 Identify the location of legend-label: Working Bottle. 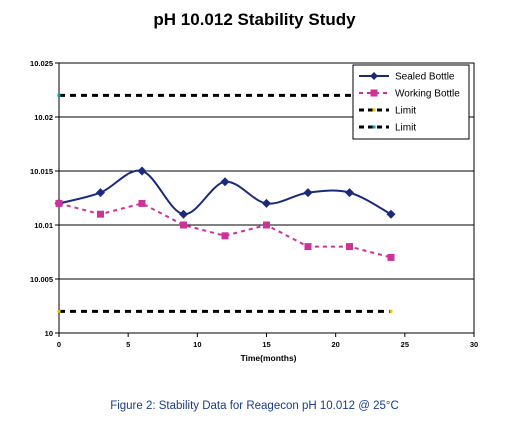
(427, 94).